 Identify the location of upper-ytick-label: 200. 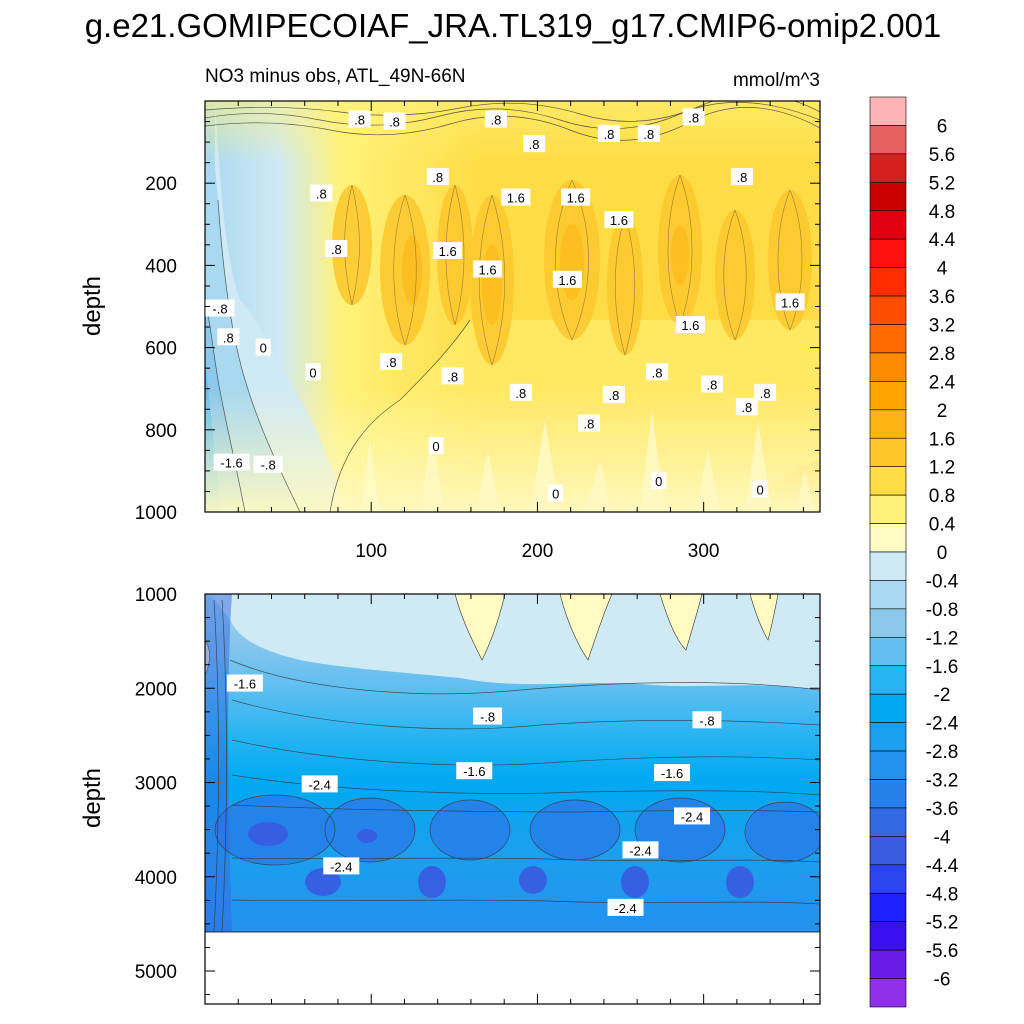
(161, 184).